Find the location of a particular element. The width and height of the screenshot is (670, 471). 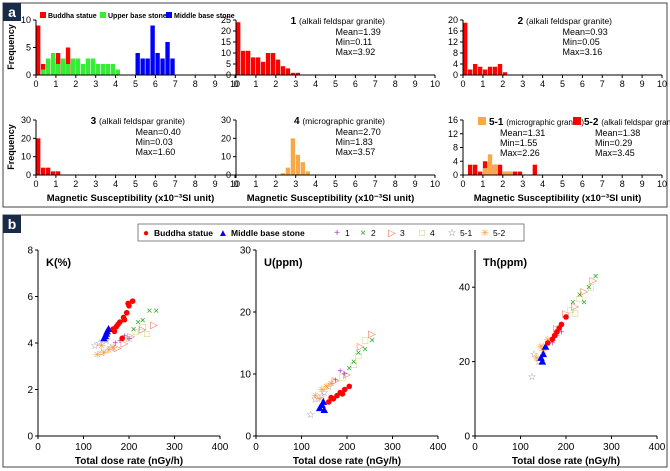

y-tick-label: 20 is located at coordinates (226, 138).